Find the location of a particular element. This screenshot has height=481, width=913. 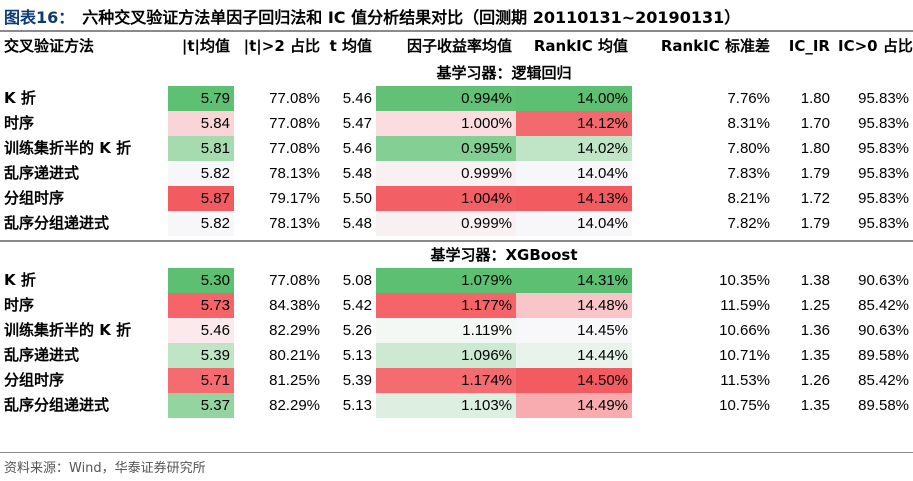

cell-rankic-mean: 14.45% is located at coordinates (574, 330).